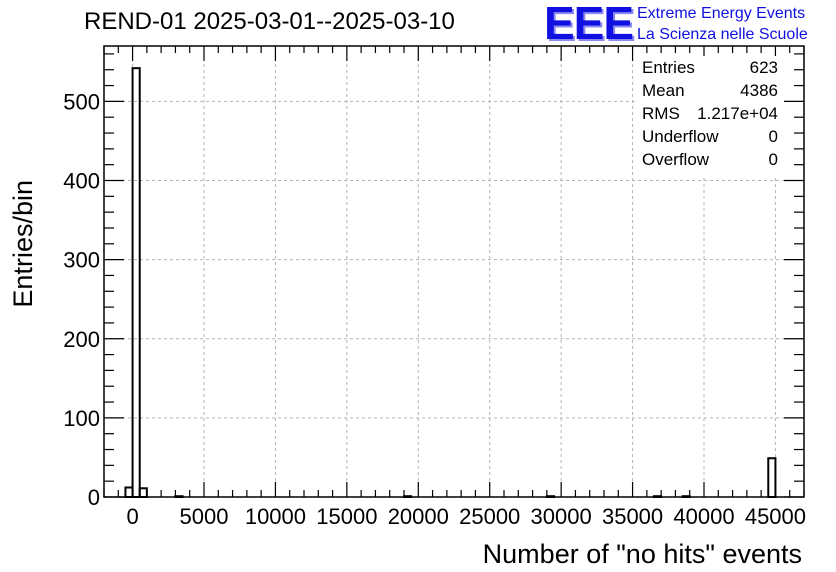 The image size is (836, 572). I want to click on eee-logo-mark: EEE, so click(589, 24).